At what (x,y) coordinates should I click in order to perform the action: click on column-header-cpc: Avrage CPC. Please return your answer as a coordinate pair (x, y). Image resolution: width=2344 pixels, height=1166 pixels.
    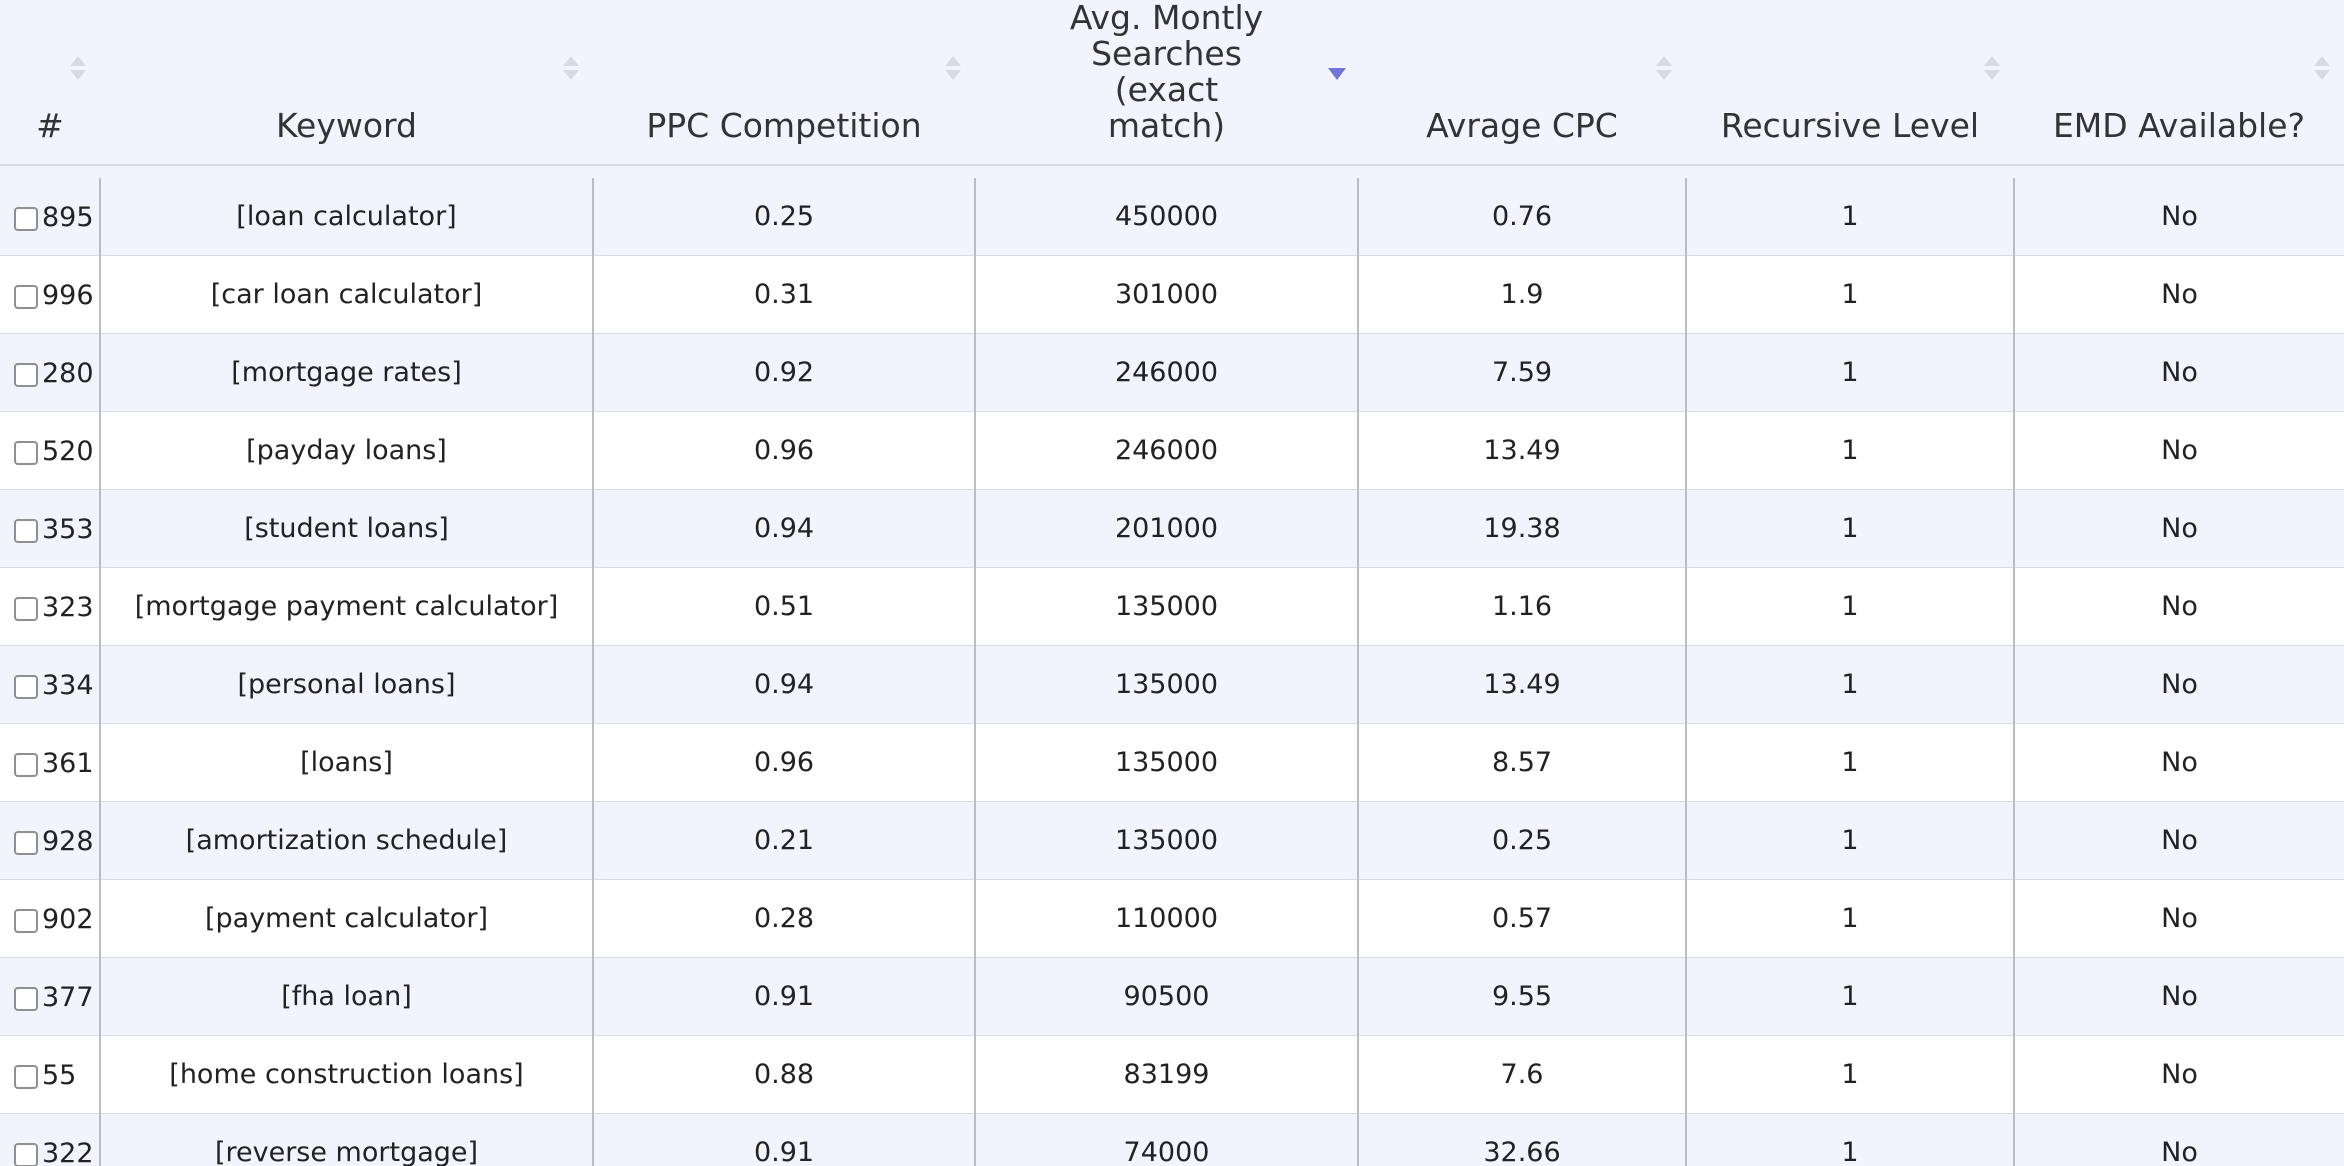
    Looking at the image, I should click on (1522, 83).